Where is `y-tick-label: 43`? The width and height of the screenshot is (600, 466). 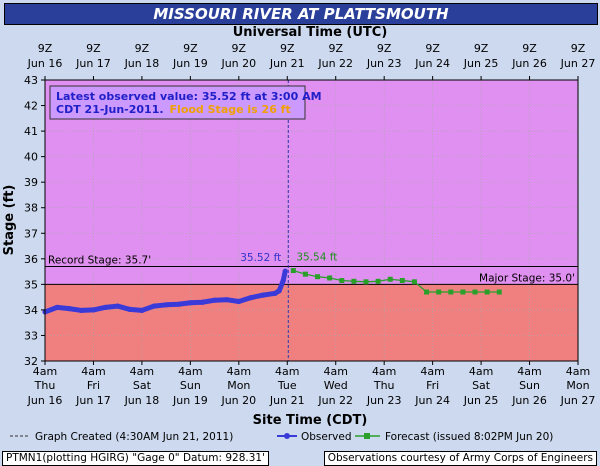 y-tick-label: 43 is located at coordinates (31, 80).